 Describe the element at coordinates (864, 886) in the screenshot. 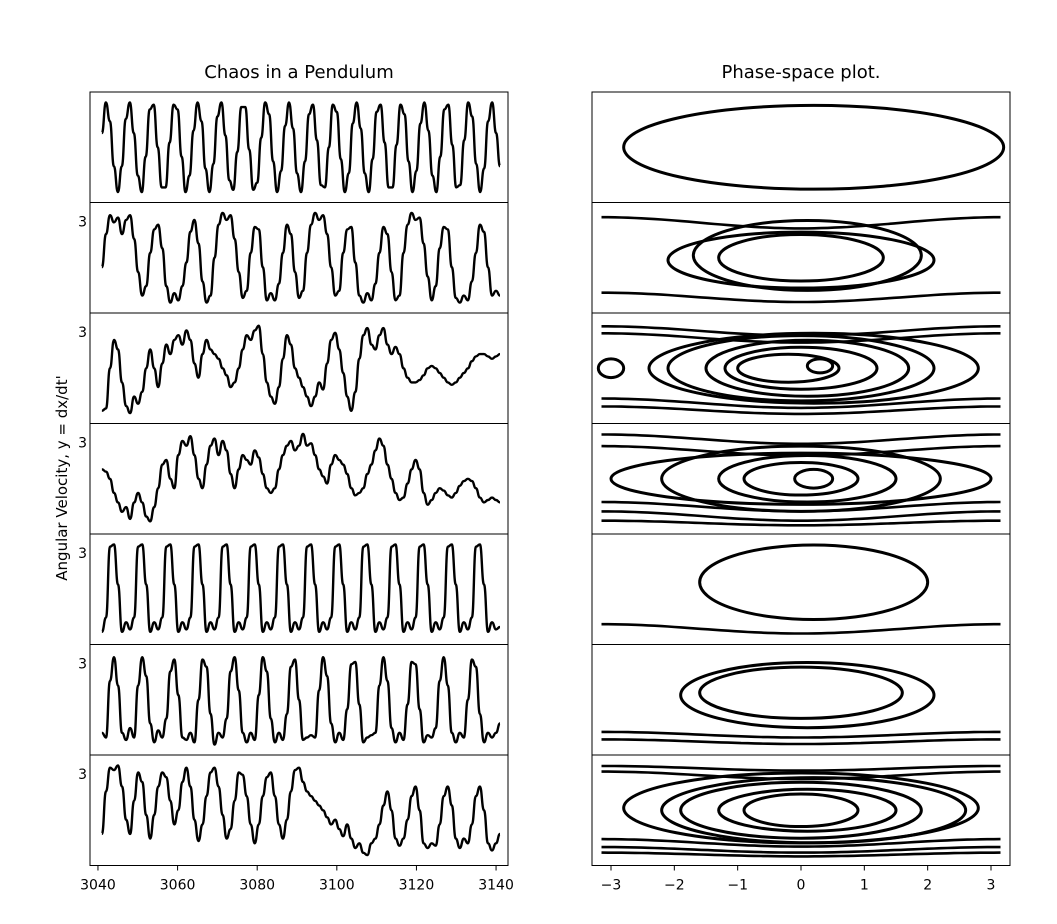

I see `right-x-tick-label: 1` at that location.